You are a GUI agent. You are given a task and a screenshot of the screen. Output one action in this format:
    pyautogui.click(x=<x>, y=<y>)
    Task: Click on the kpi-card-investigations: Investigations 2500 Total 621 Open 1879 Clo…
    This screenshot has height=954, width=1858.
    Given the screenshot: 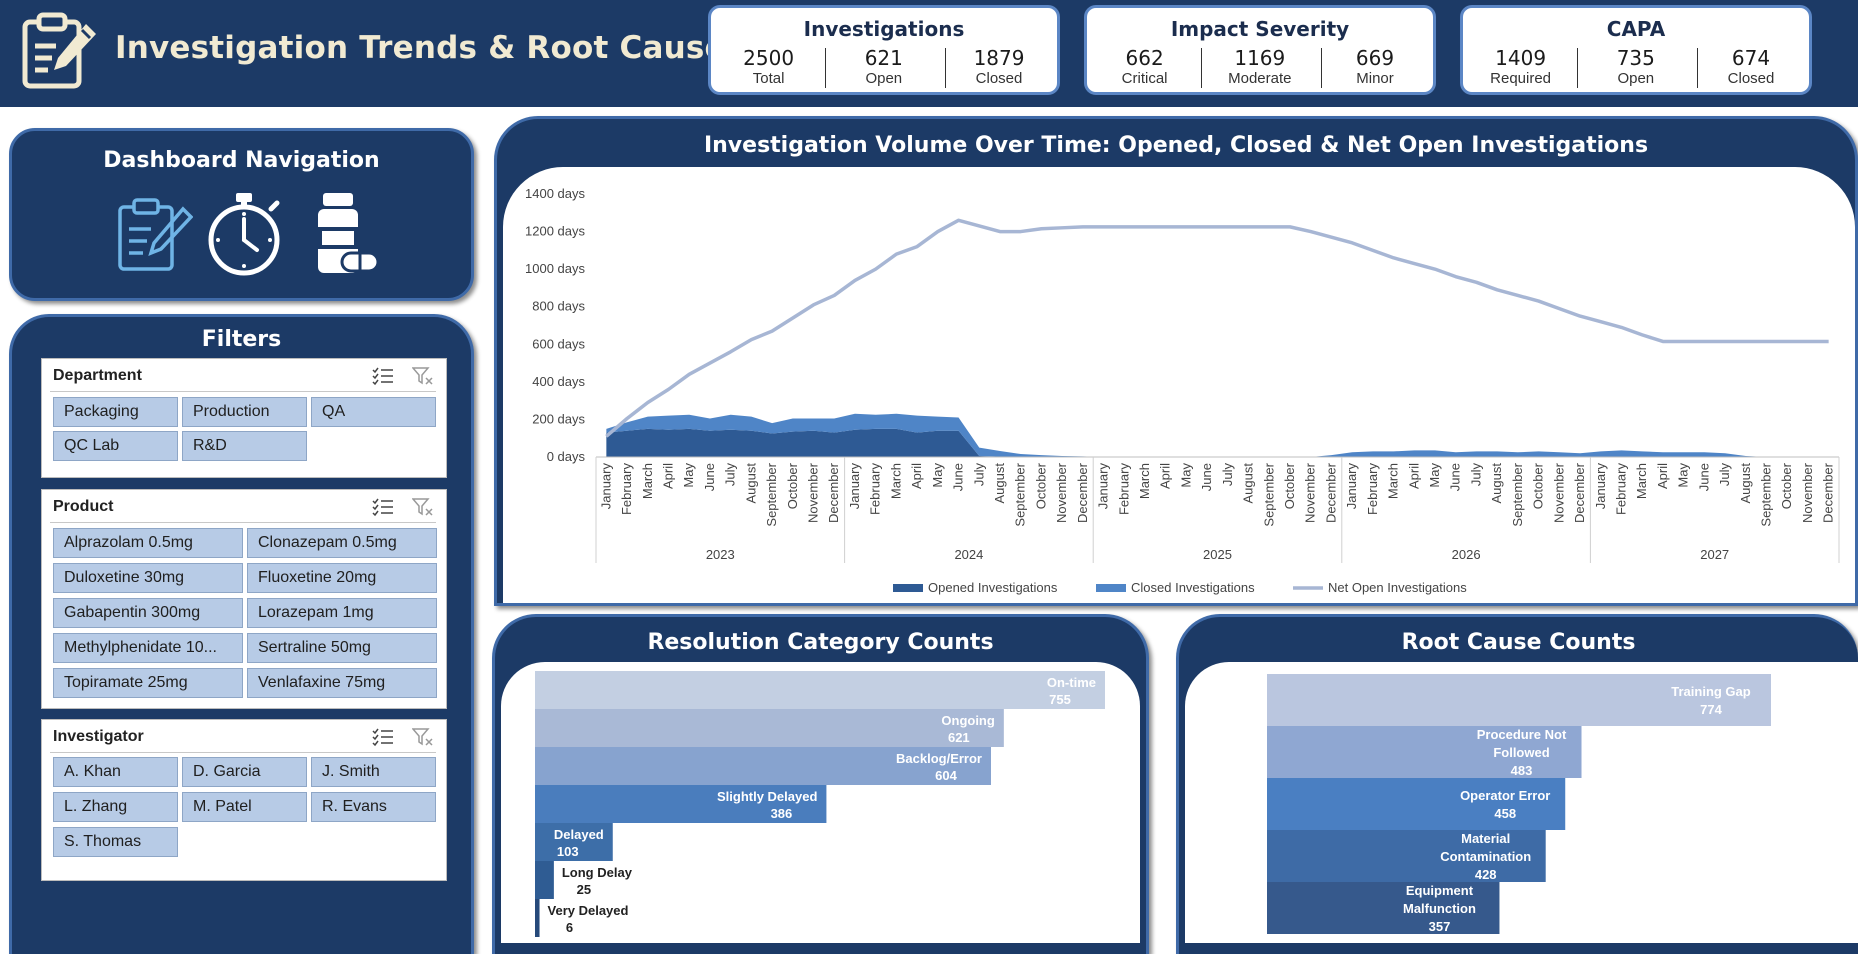 What is the action you would take?
    pyautogui.click(x=884, y=50)
    